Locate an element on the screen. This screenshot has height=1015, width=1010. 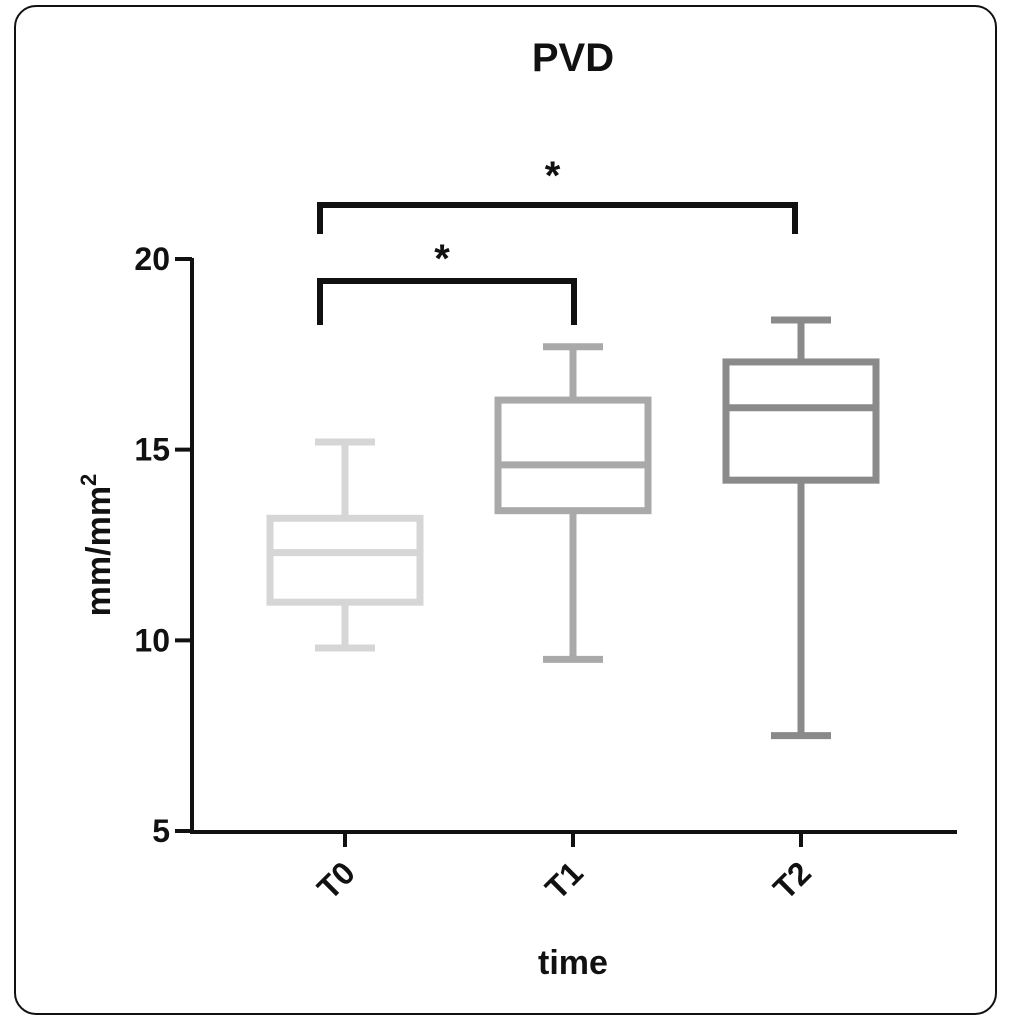
y-axis-title: mm/mm2 is located at coordinates (97, 545).